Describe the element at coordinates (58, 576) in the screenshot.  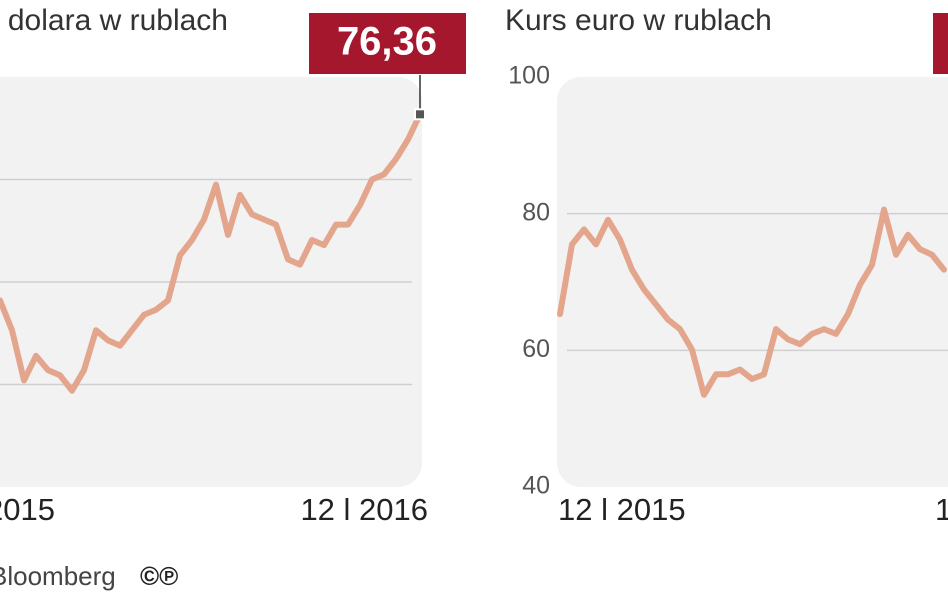
I see `source: Bloomberg` at that location.